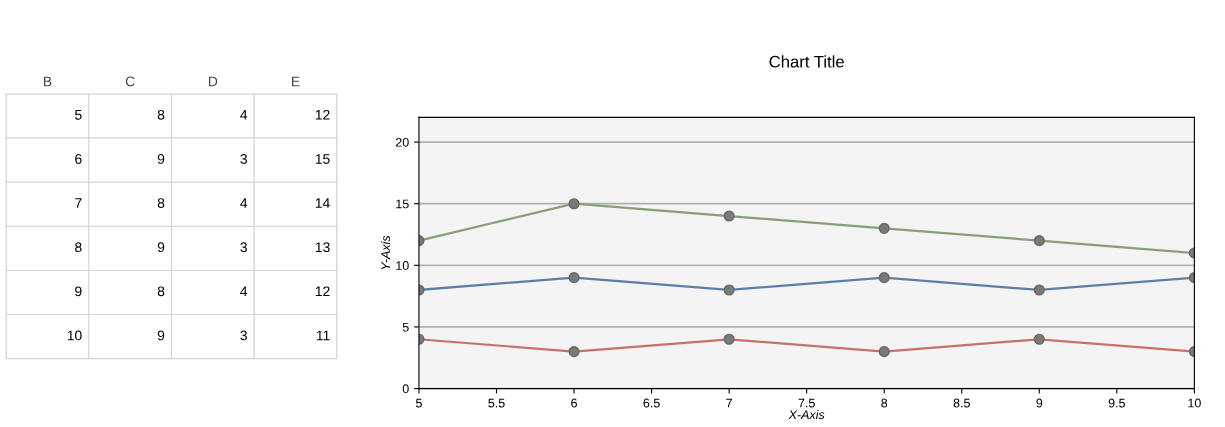  What do you see at coordinates (402, 265) in the screenshot?
I see `y-tick-label: 10` at bounding box center [402, 265].